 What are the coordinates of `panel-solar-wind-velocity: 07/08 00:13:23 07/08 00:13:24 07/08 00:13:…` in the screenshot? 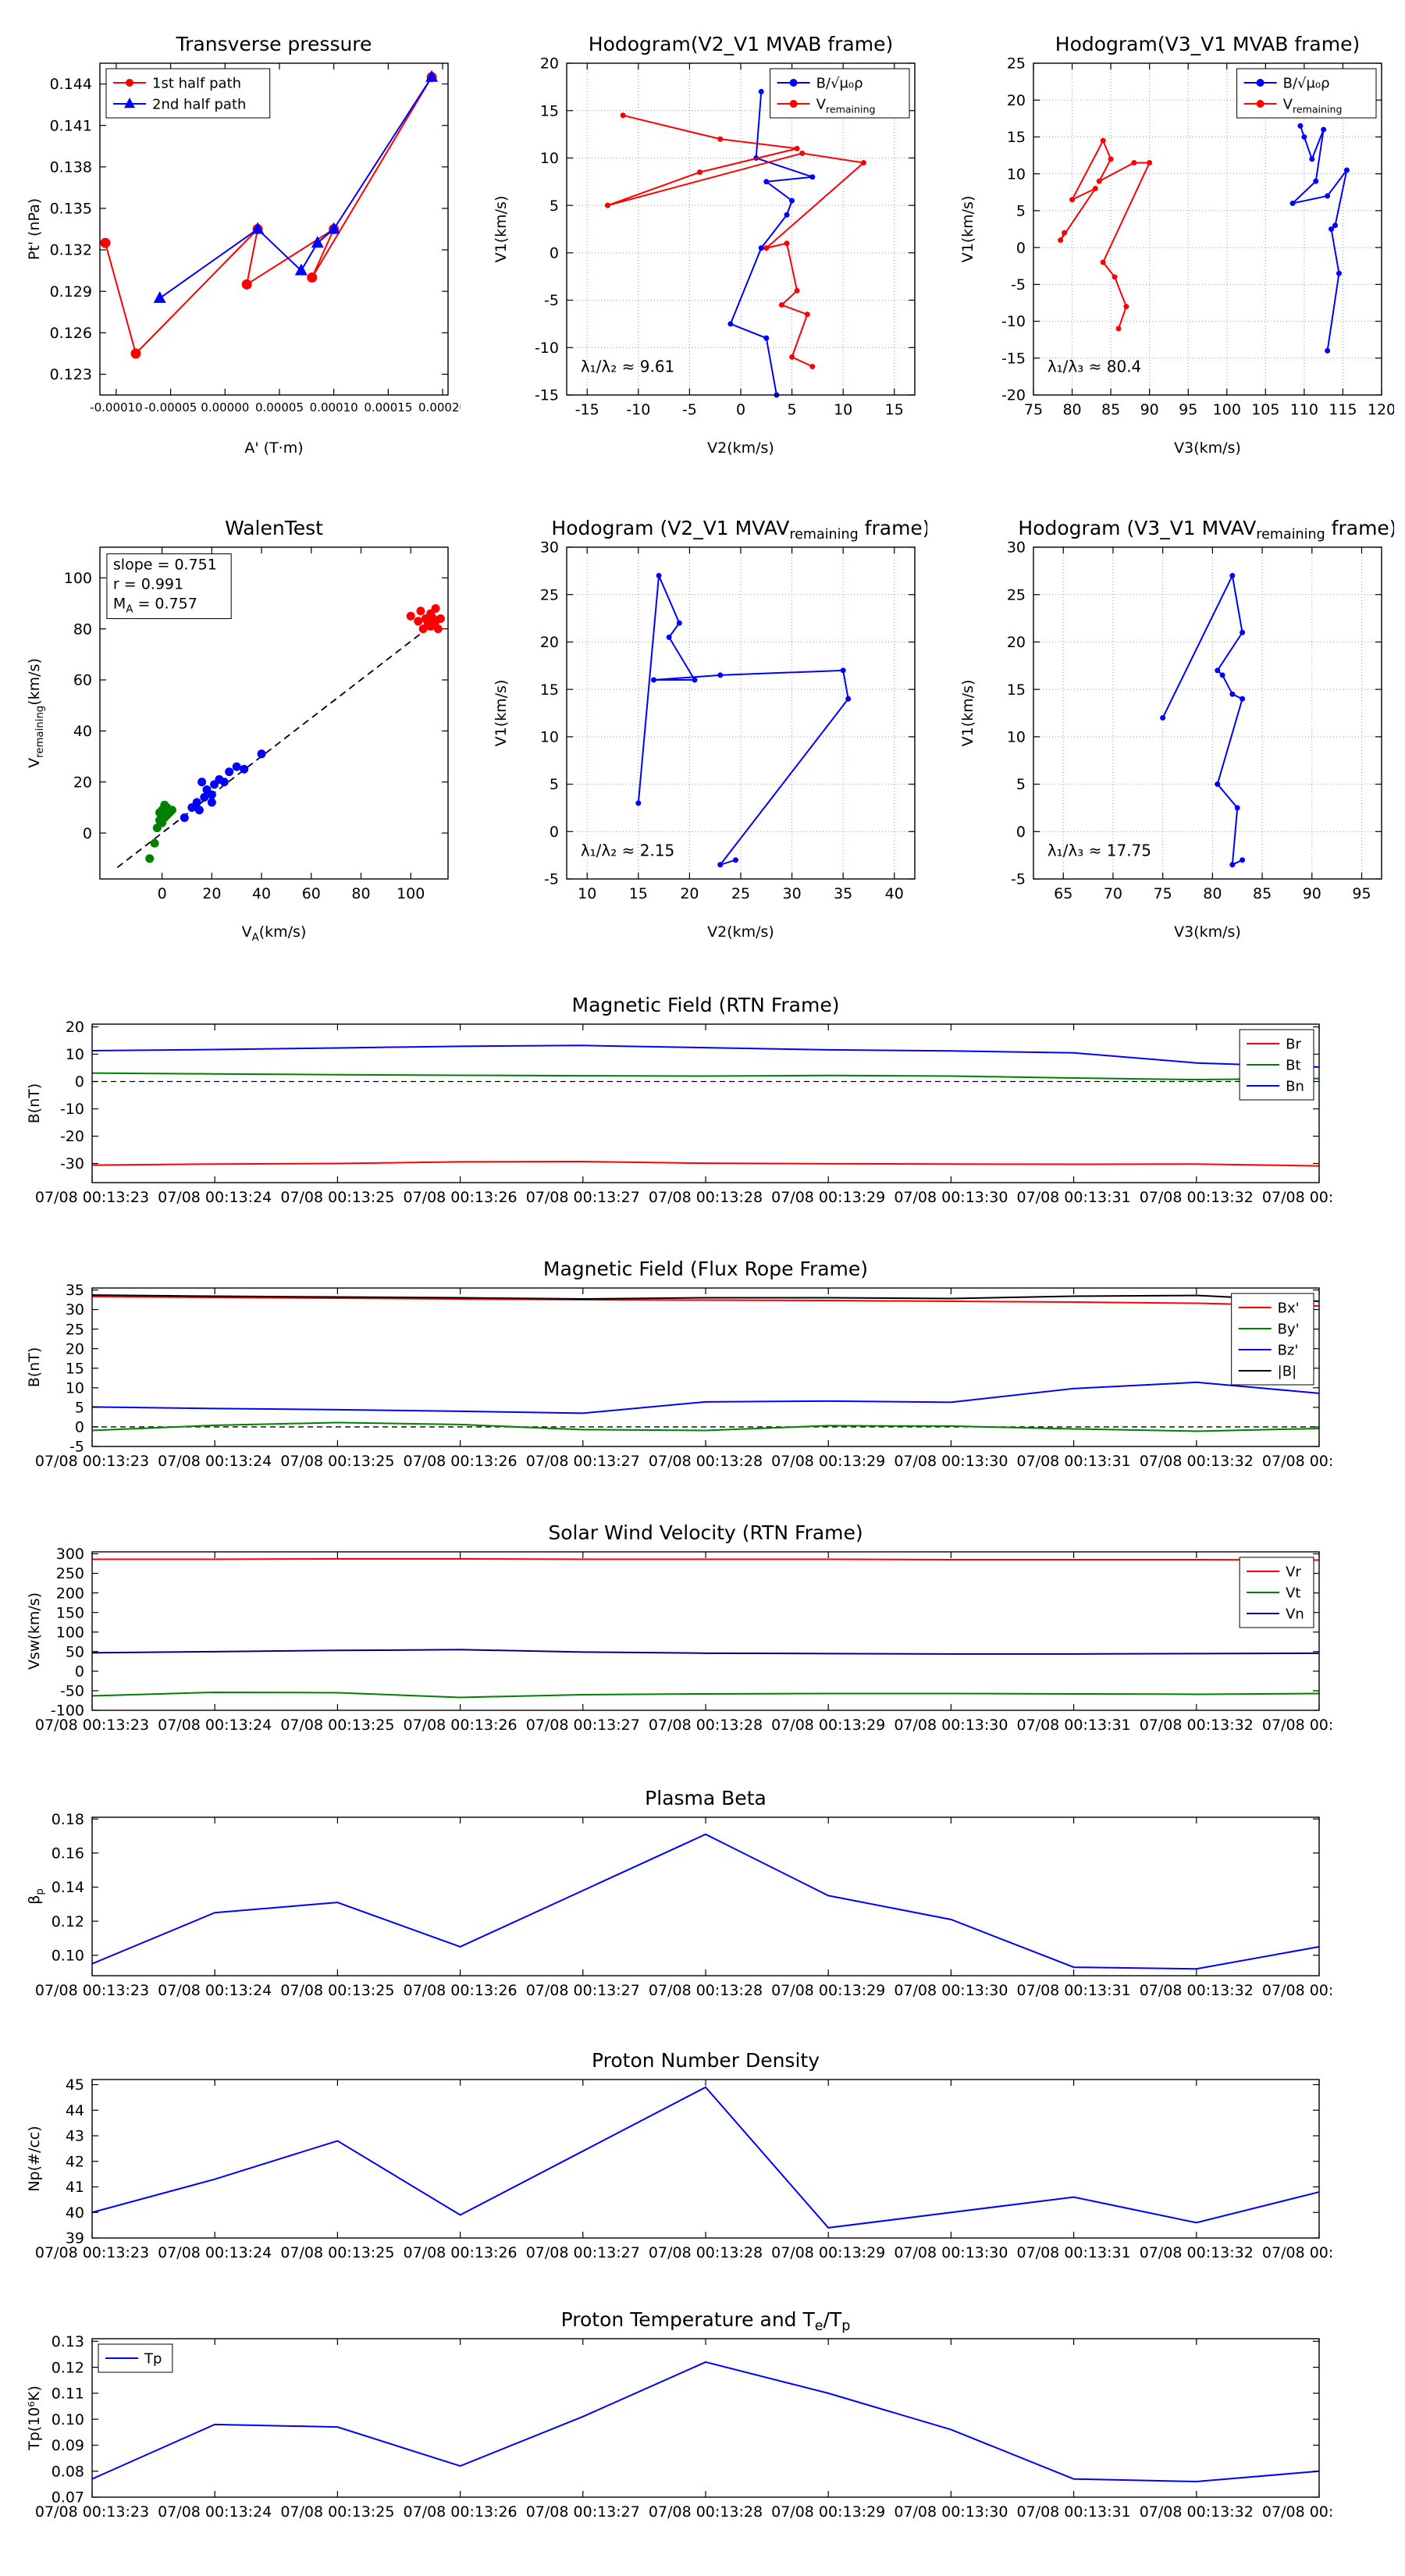 It's located at (679, 1636).